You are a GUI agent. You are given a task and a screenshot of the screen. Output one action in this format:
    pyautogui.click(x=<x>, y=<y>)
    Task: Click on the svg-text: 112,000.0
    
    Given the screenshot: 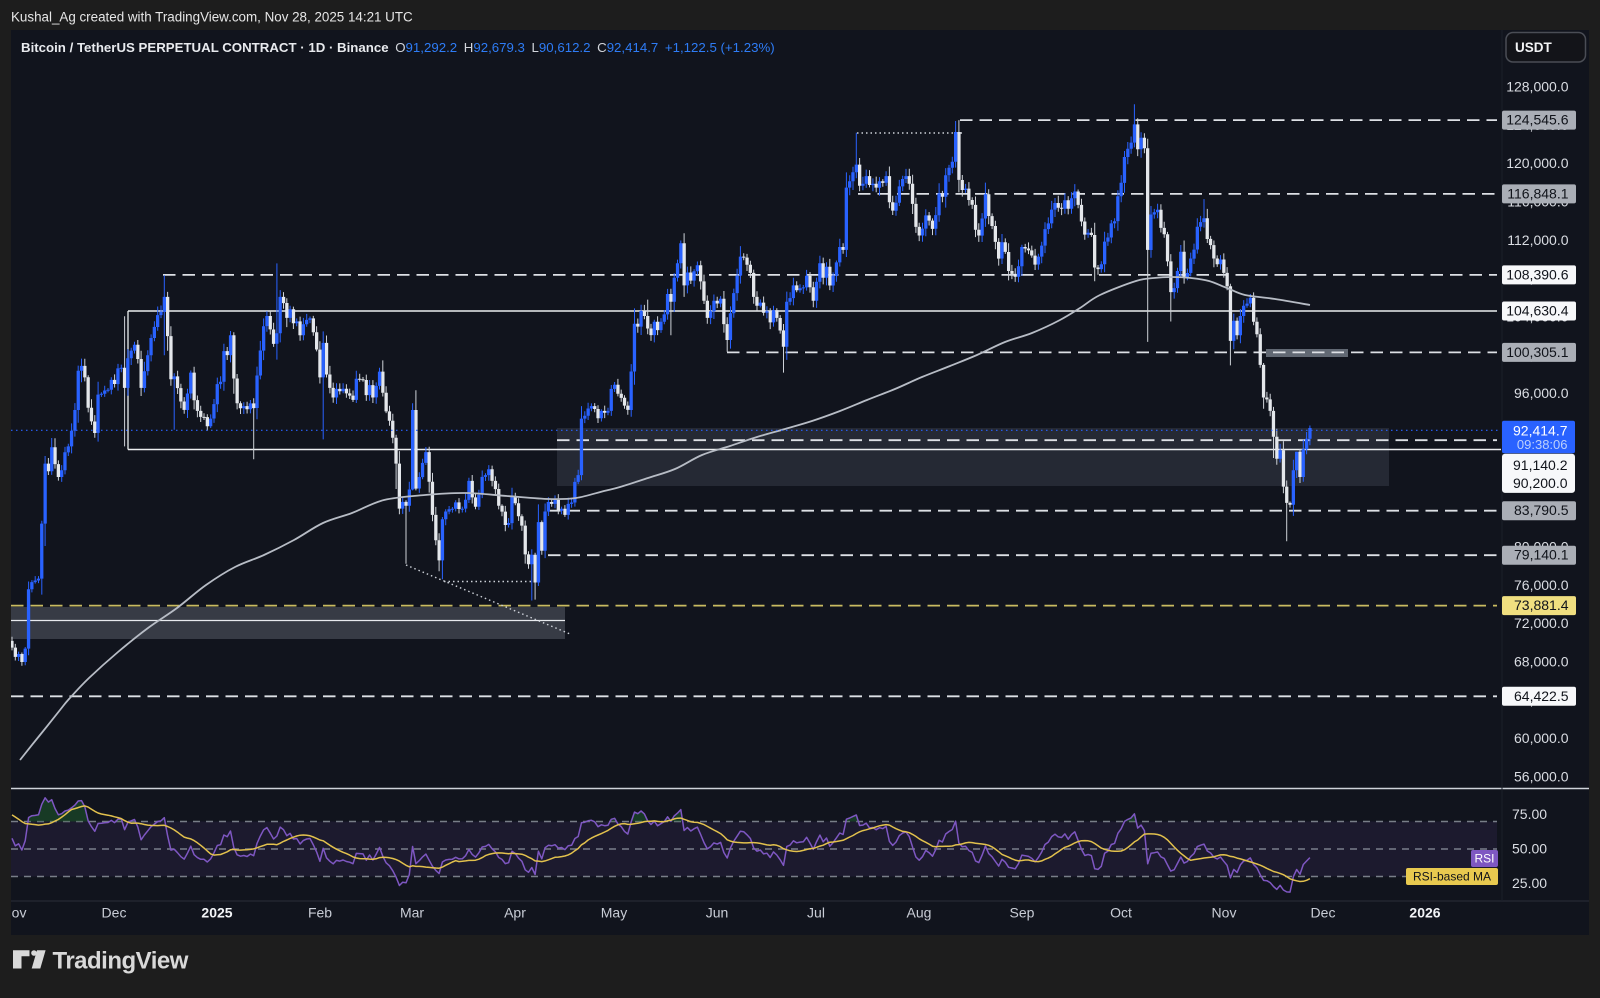 What is the action you would take?
    pyautogui.click(x=1537, y=240)
    